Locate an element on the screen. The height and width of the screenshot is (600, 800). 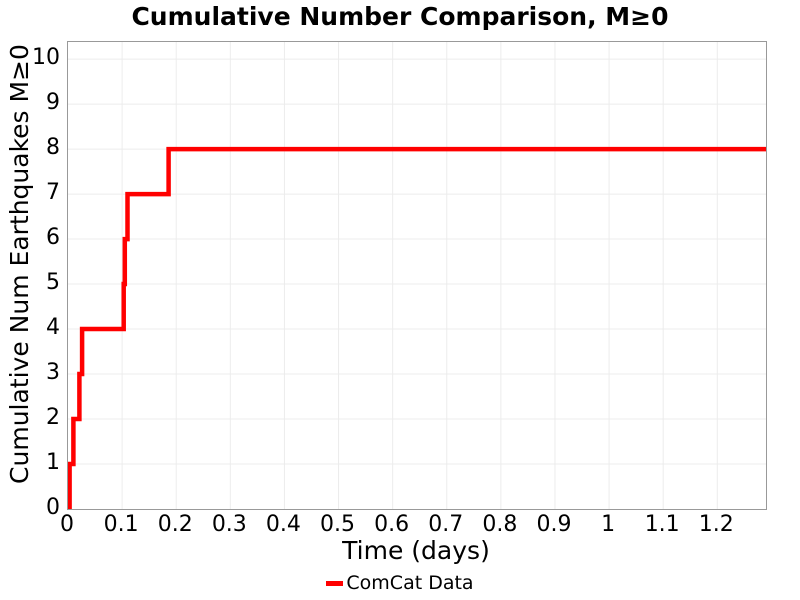
legend-line-swatch is located at coordinates (335, 583).